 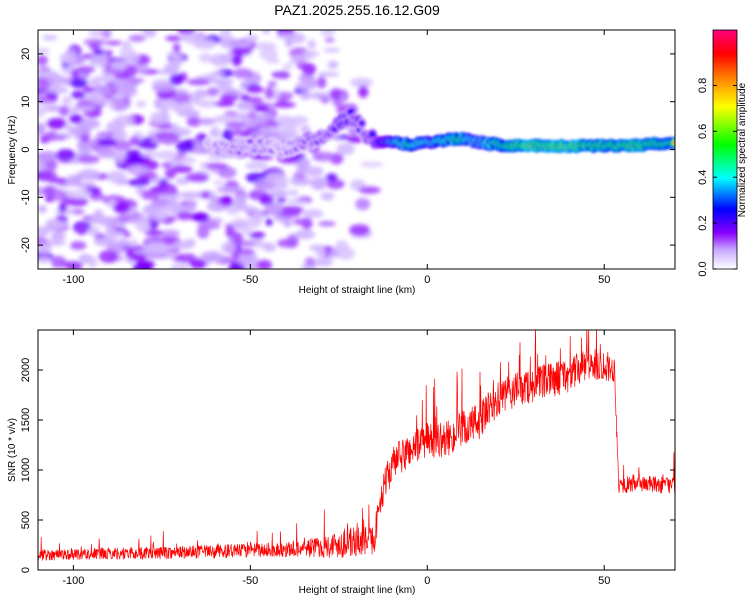 I want to click on spectrogram-x-tick-label: -50, so click(x=250, y=280).